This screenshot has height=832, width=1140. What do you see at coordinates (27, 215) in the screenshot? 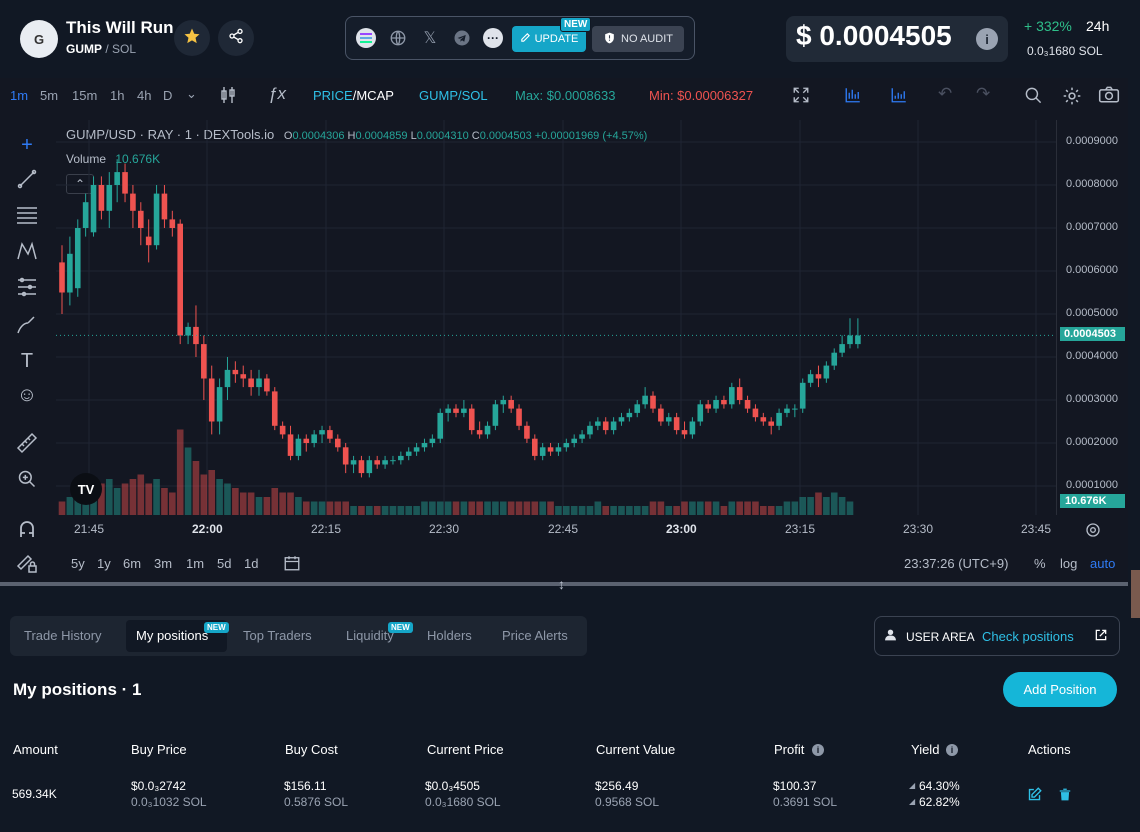
I see `horizontal-lines-icon` at bounding box center [27, 215].